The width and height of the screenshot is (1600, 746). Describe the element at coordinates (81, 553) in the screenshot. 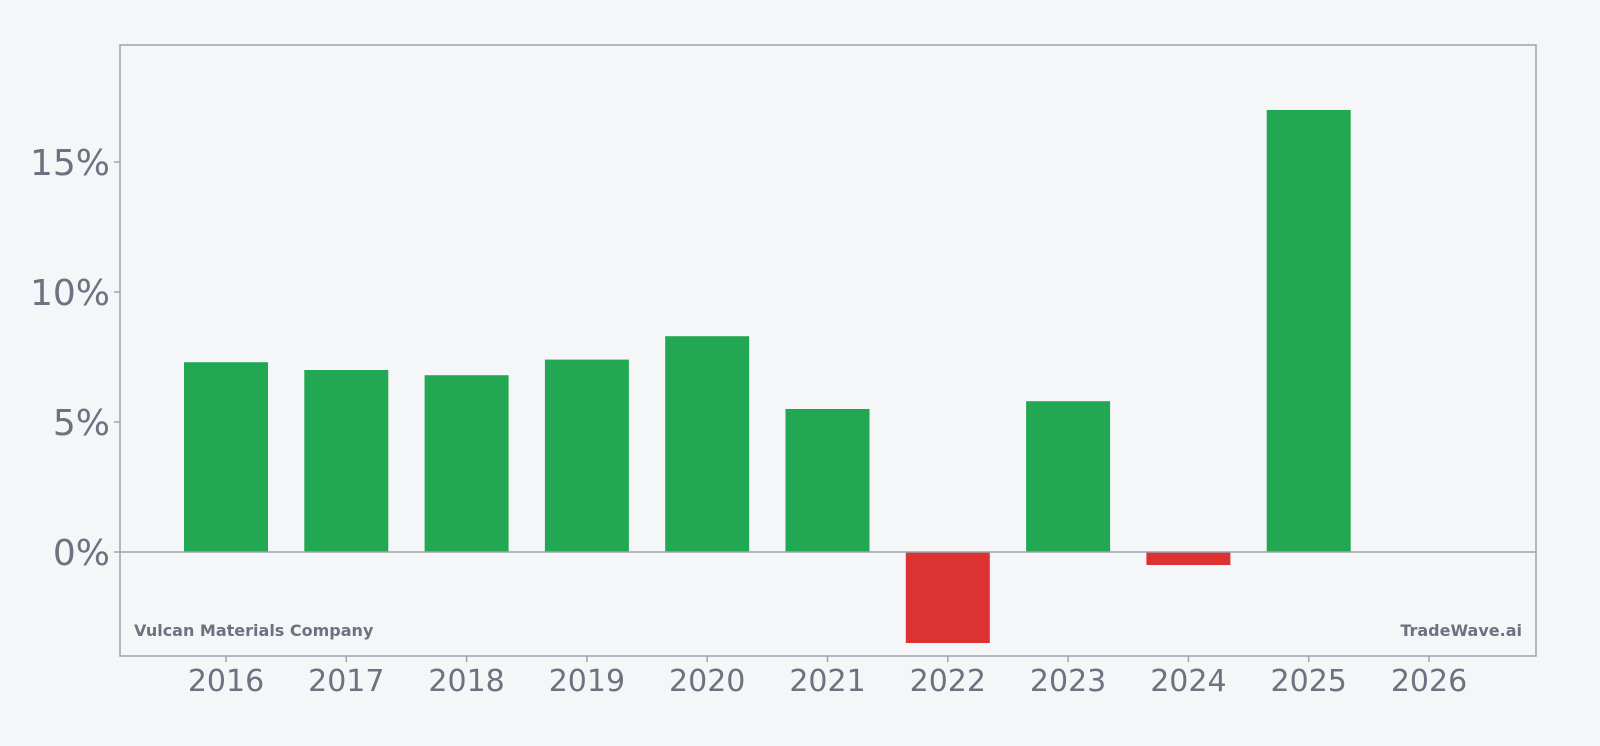

I see `y-tick-label: 0%` at that location.